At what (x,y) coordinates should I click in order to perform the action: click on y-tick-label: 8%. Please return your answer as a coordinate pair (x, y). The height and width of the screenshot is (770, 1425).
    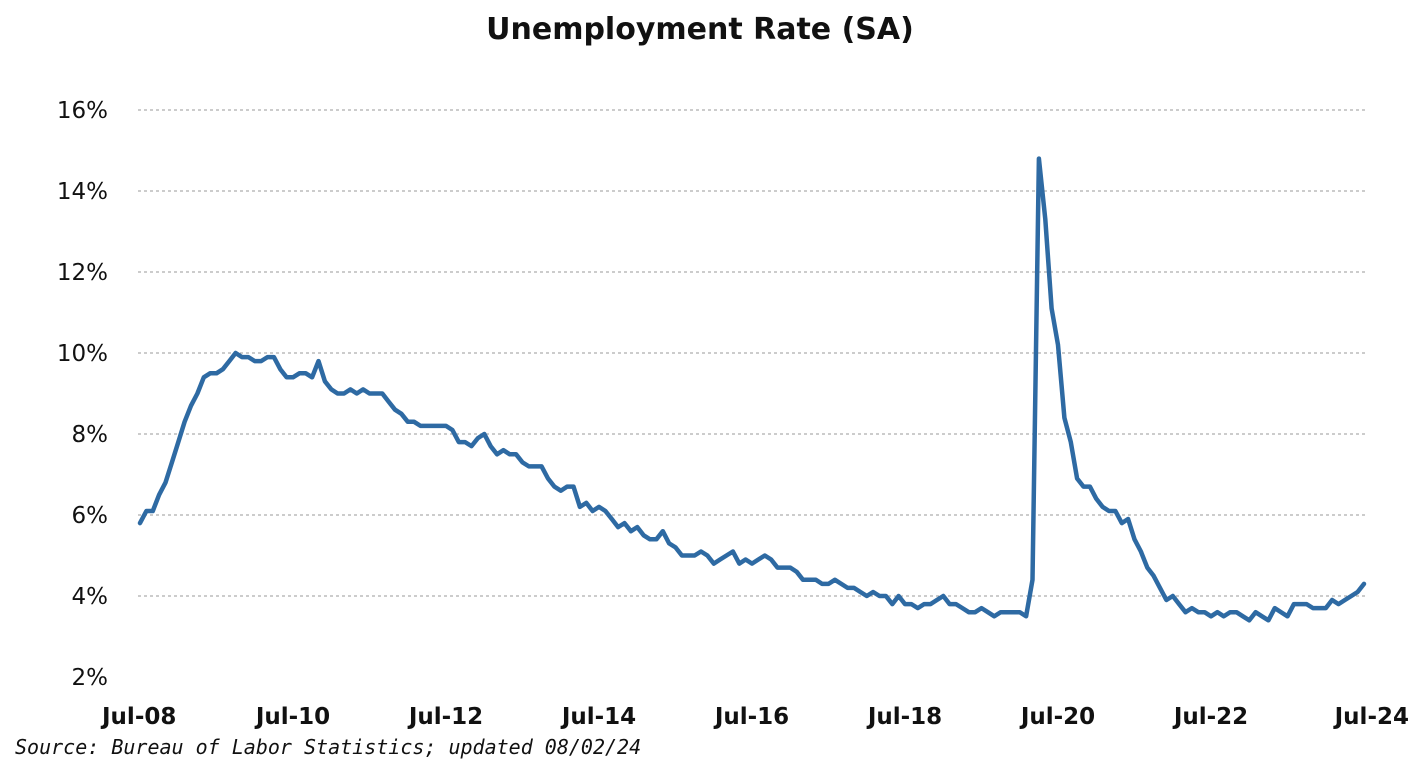
    Looking at the image, I should click on (90, 435).